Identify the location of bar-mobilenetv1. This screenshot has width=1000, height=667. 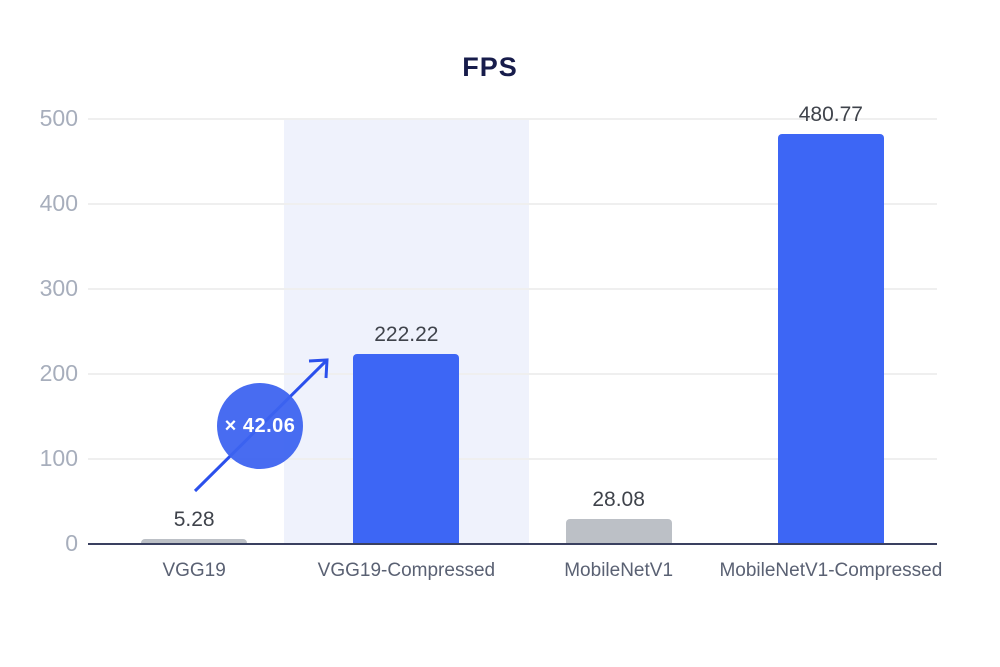
(618, 531).